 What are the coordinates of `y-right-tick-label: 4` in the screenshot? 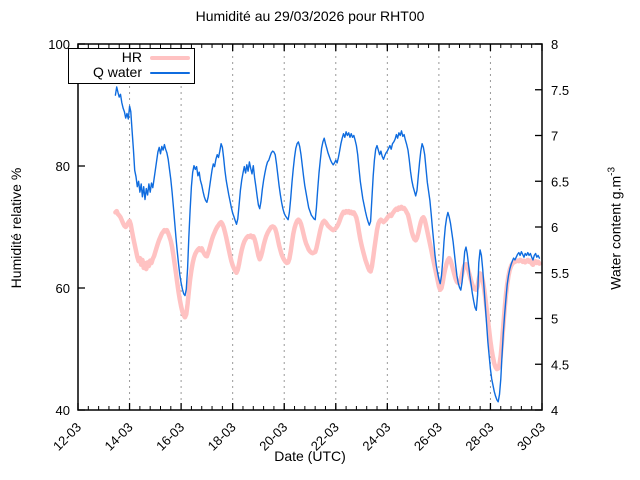 It's located at (554, 410).